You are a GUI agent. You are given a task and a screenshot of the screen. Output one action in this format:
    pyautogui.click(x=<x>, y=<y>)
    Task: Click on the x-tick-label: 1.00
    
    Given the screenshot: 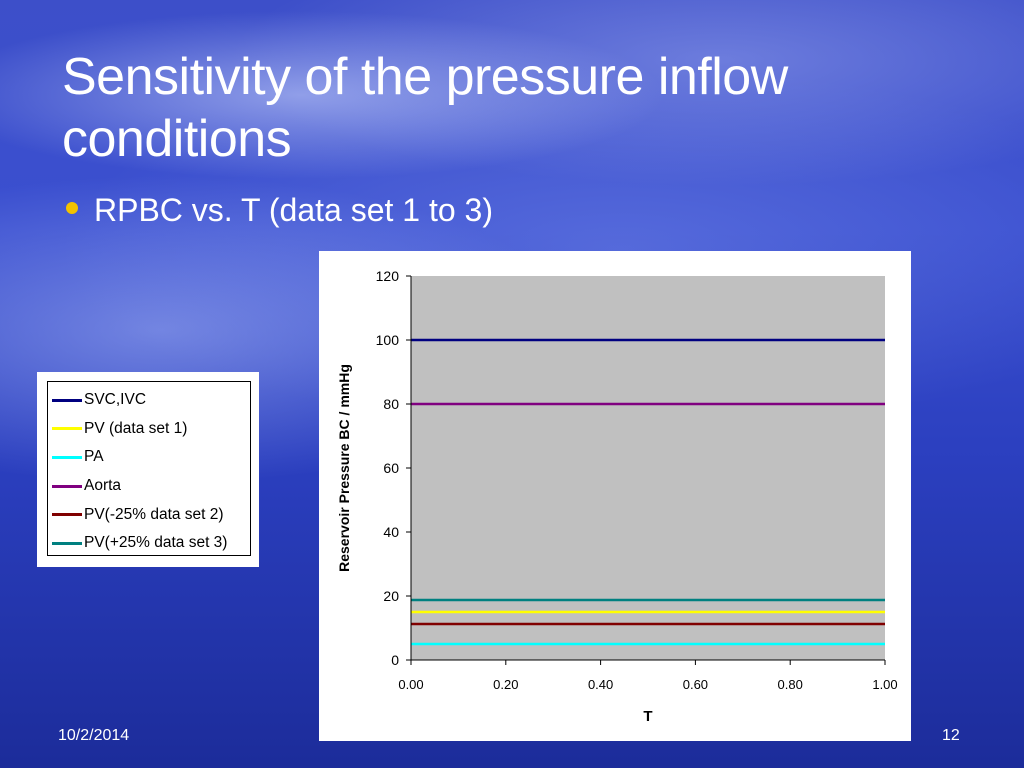 What is the action you would take?
    pyautogui.click(x=884, y=684)
    